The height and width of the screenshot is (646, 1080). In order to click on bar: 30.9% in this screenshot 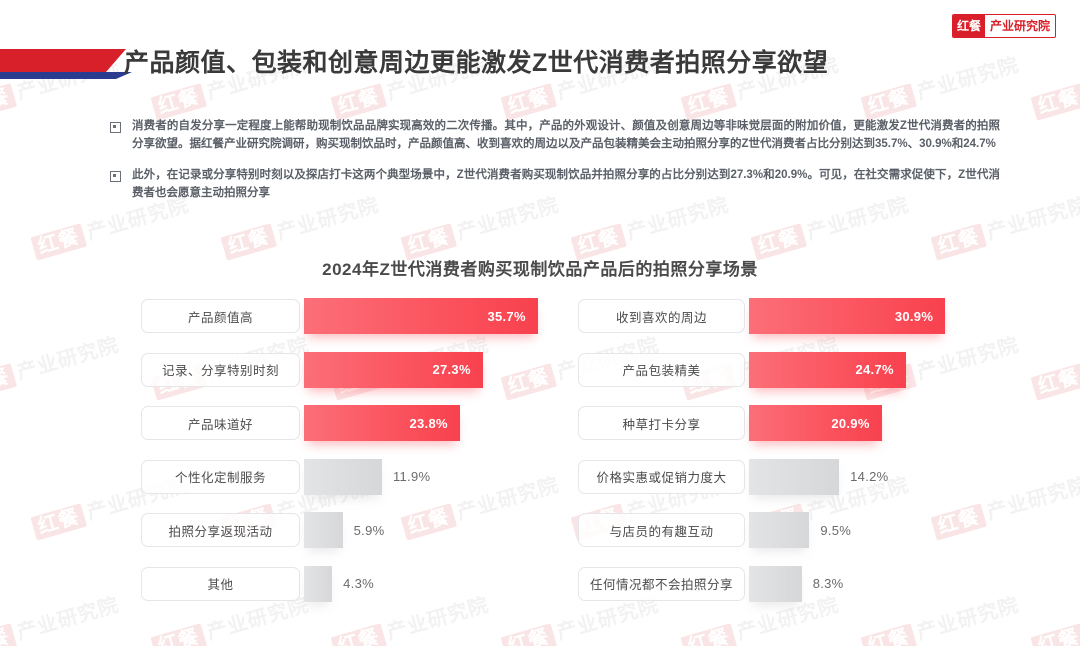, I will do `click(847, 316)`.